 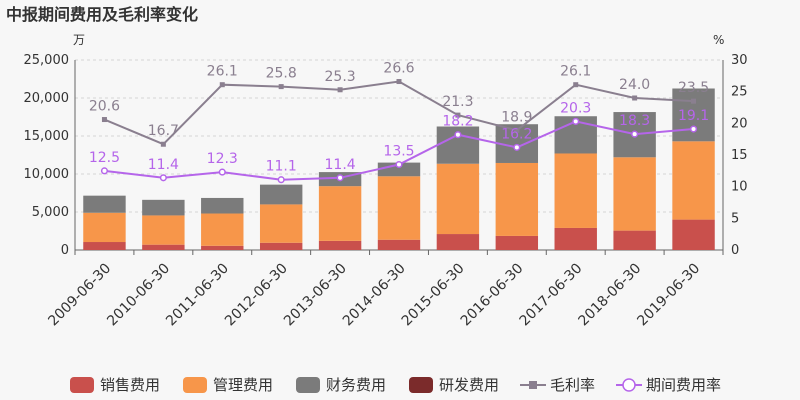 I want to click on left-tick-label: 20,000, so click(x=47, y=98).